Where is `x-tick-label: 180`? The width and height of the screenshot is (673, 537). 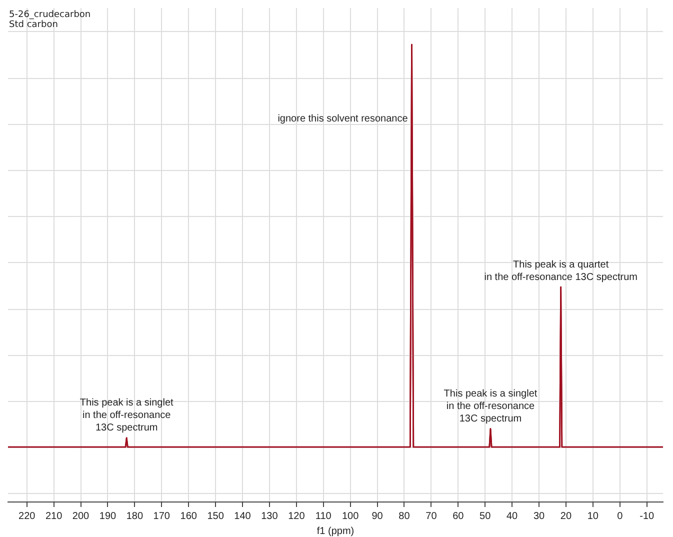 x-tick-label: 180 is located at coordinates (135, 516).